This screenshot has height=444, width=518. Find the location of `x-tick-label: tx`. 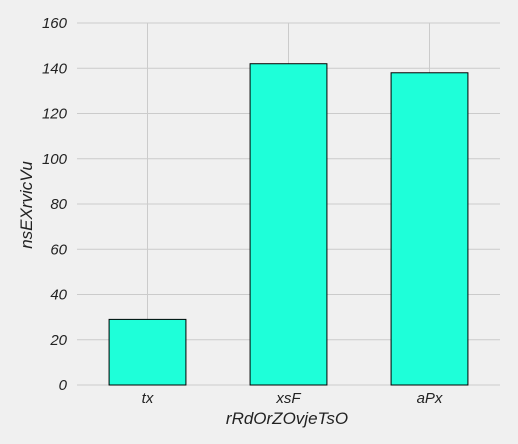

x-tick-label: tx is located at coordinates (148, 398).